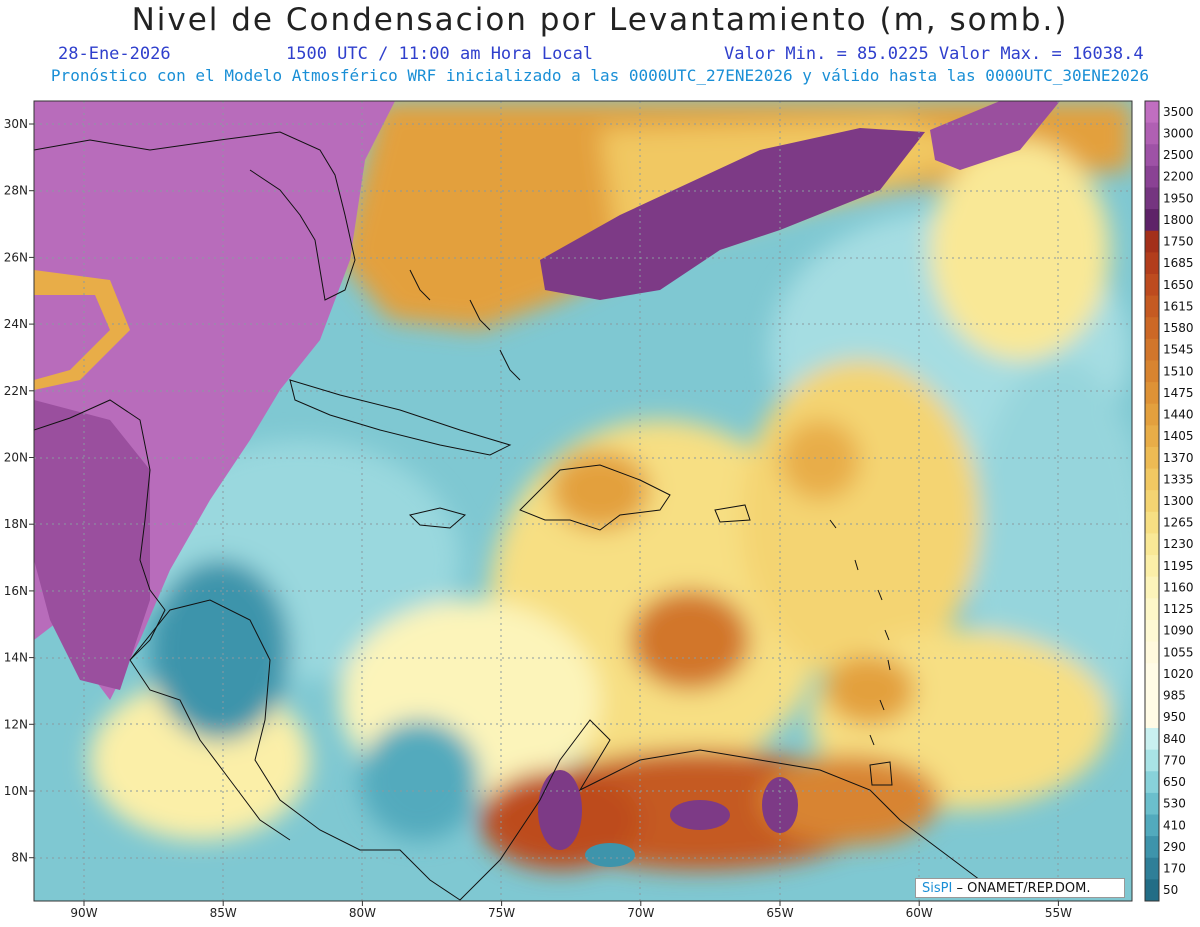 The width and height of the screenshot is (1200, 927). What do you see at coordinates (1178, 436) in the screenshot?
I see `colorbar-label: 1405` at bounding box center [1178, 436].